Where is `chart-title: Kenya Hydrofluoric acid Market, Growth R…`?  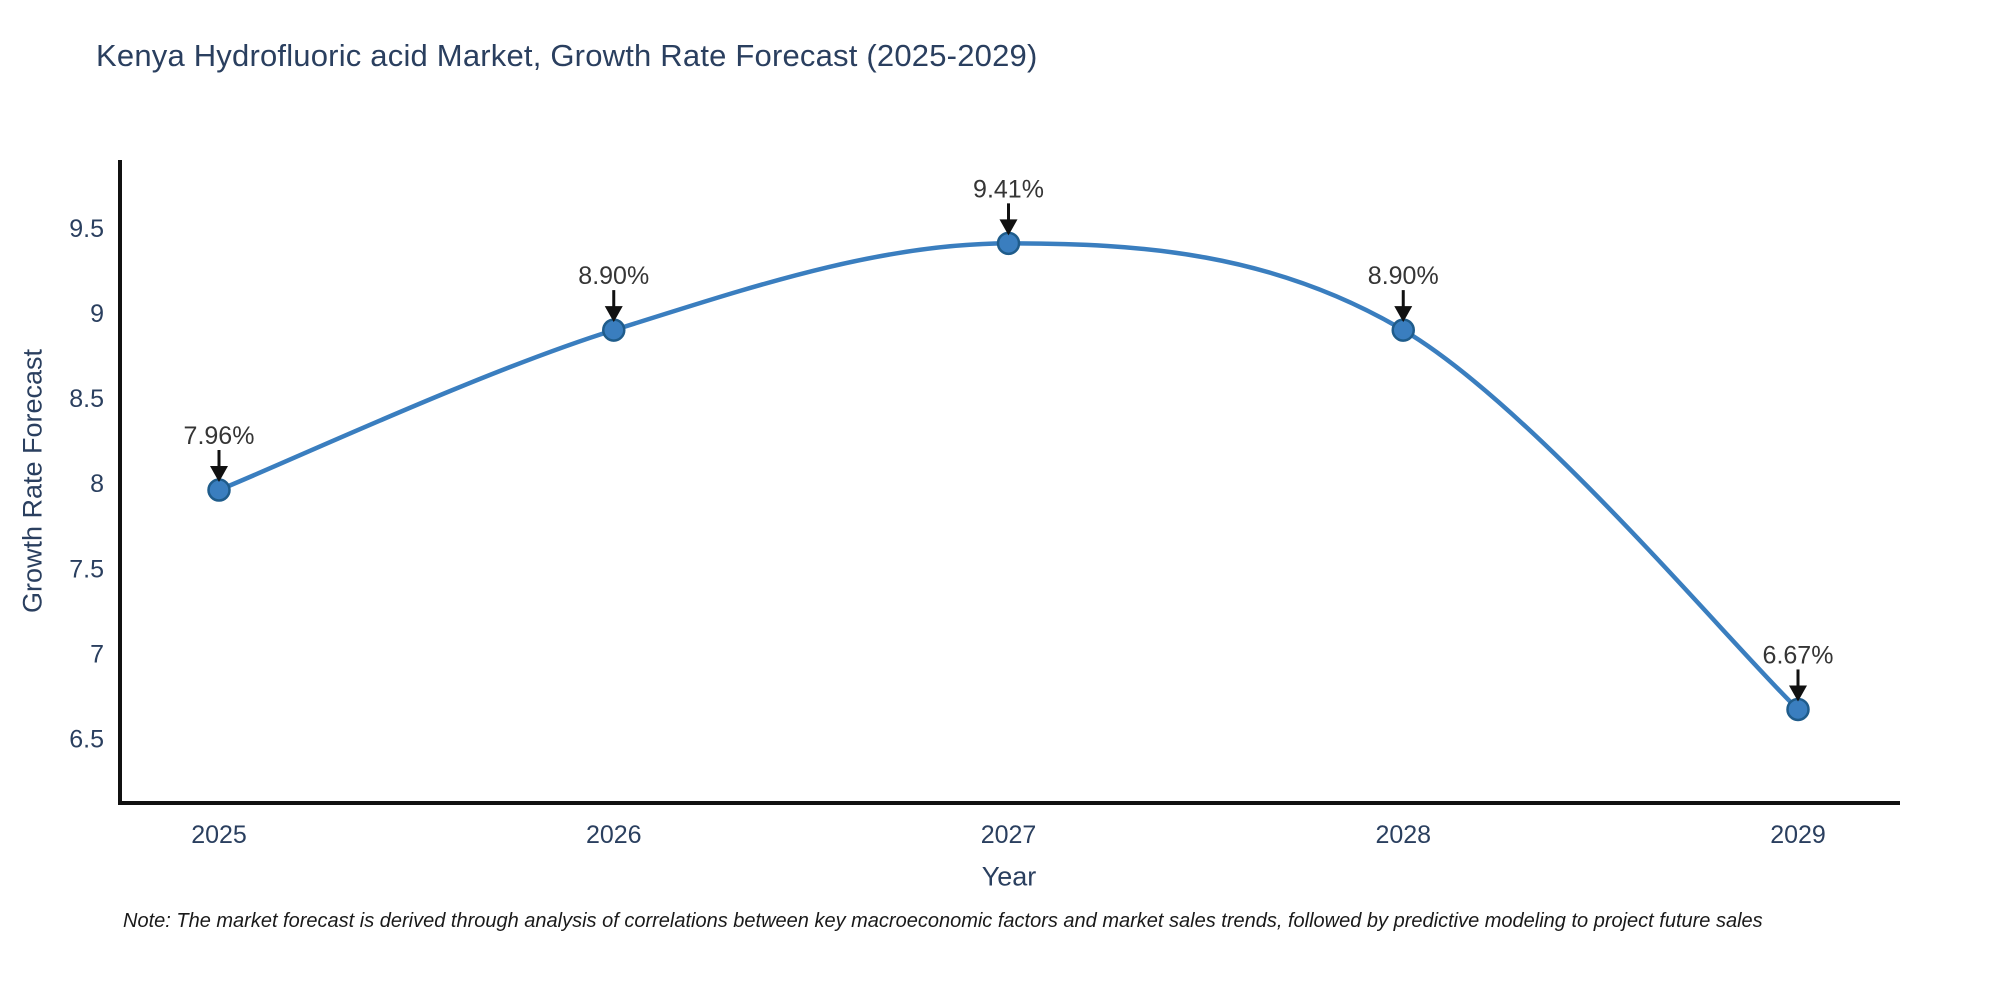
chart-title: Kenya Hydrofluoric acid Market, Growth R… is located at coordinates (567, 55).